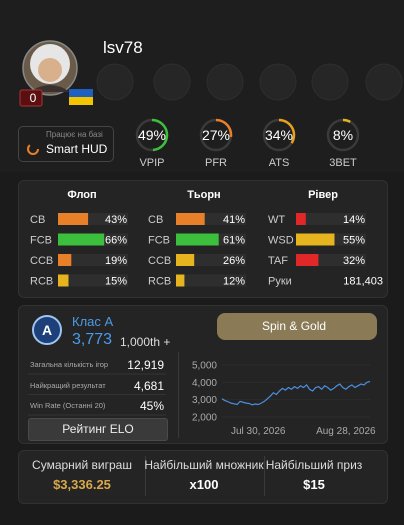  Describe the element at coordinates (148, 385) in the screenshot. I see `rank-stat-value: 4,681` at that location.